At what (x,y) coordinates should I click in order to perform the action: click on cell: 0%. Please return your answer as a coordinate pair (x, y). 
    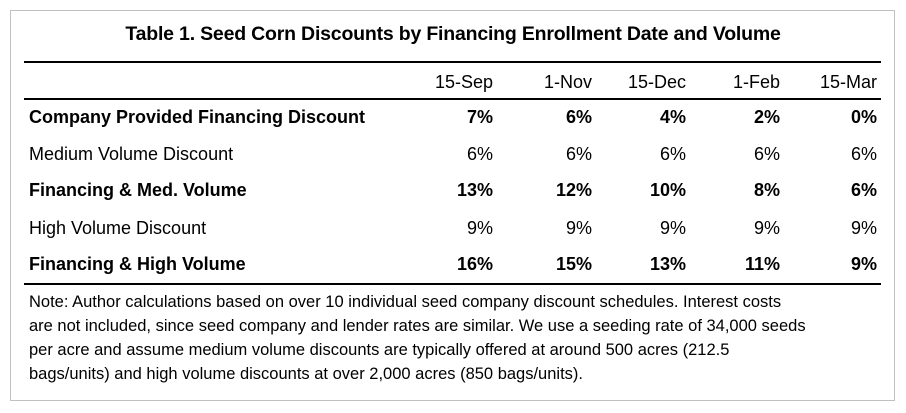
    Looking at the image, I should click on (863, 117).